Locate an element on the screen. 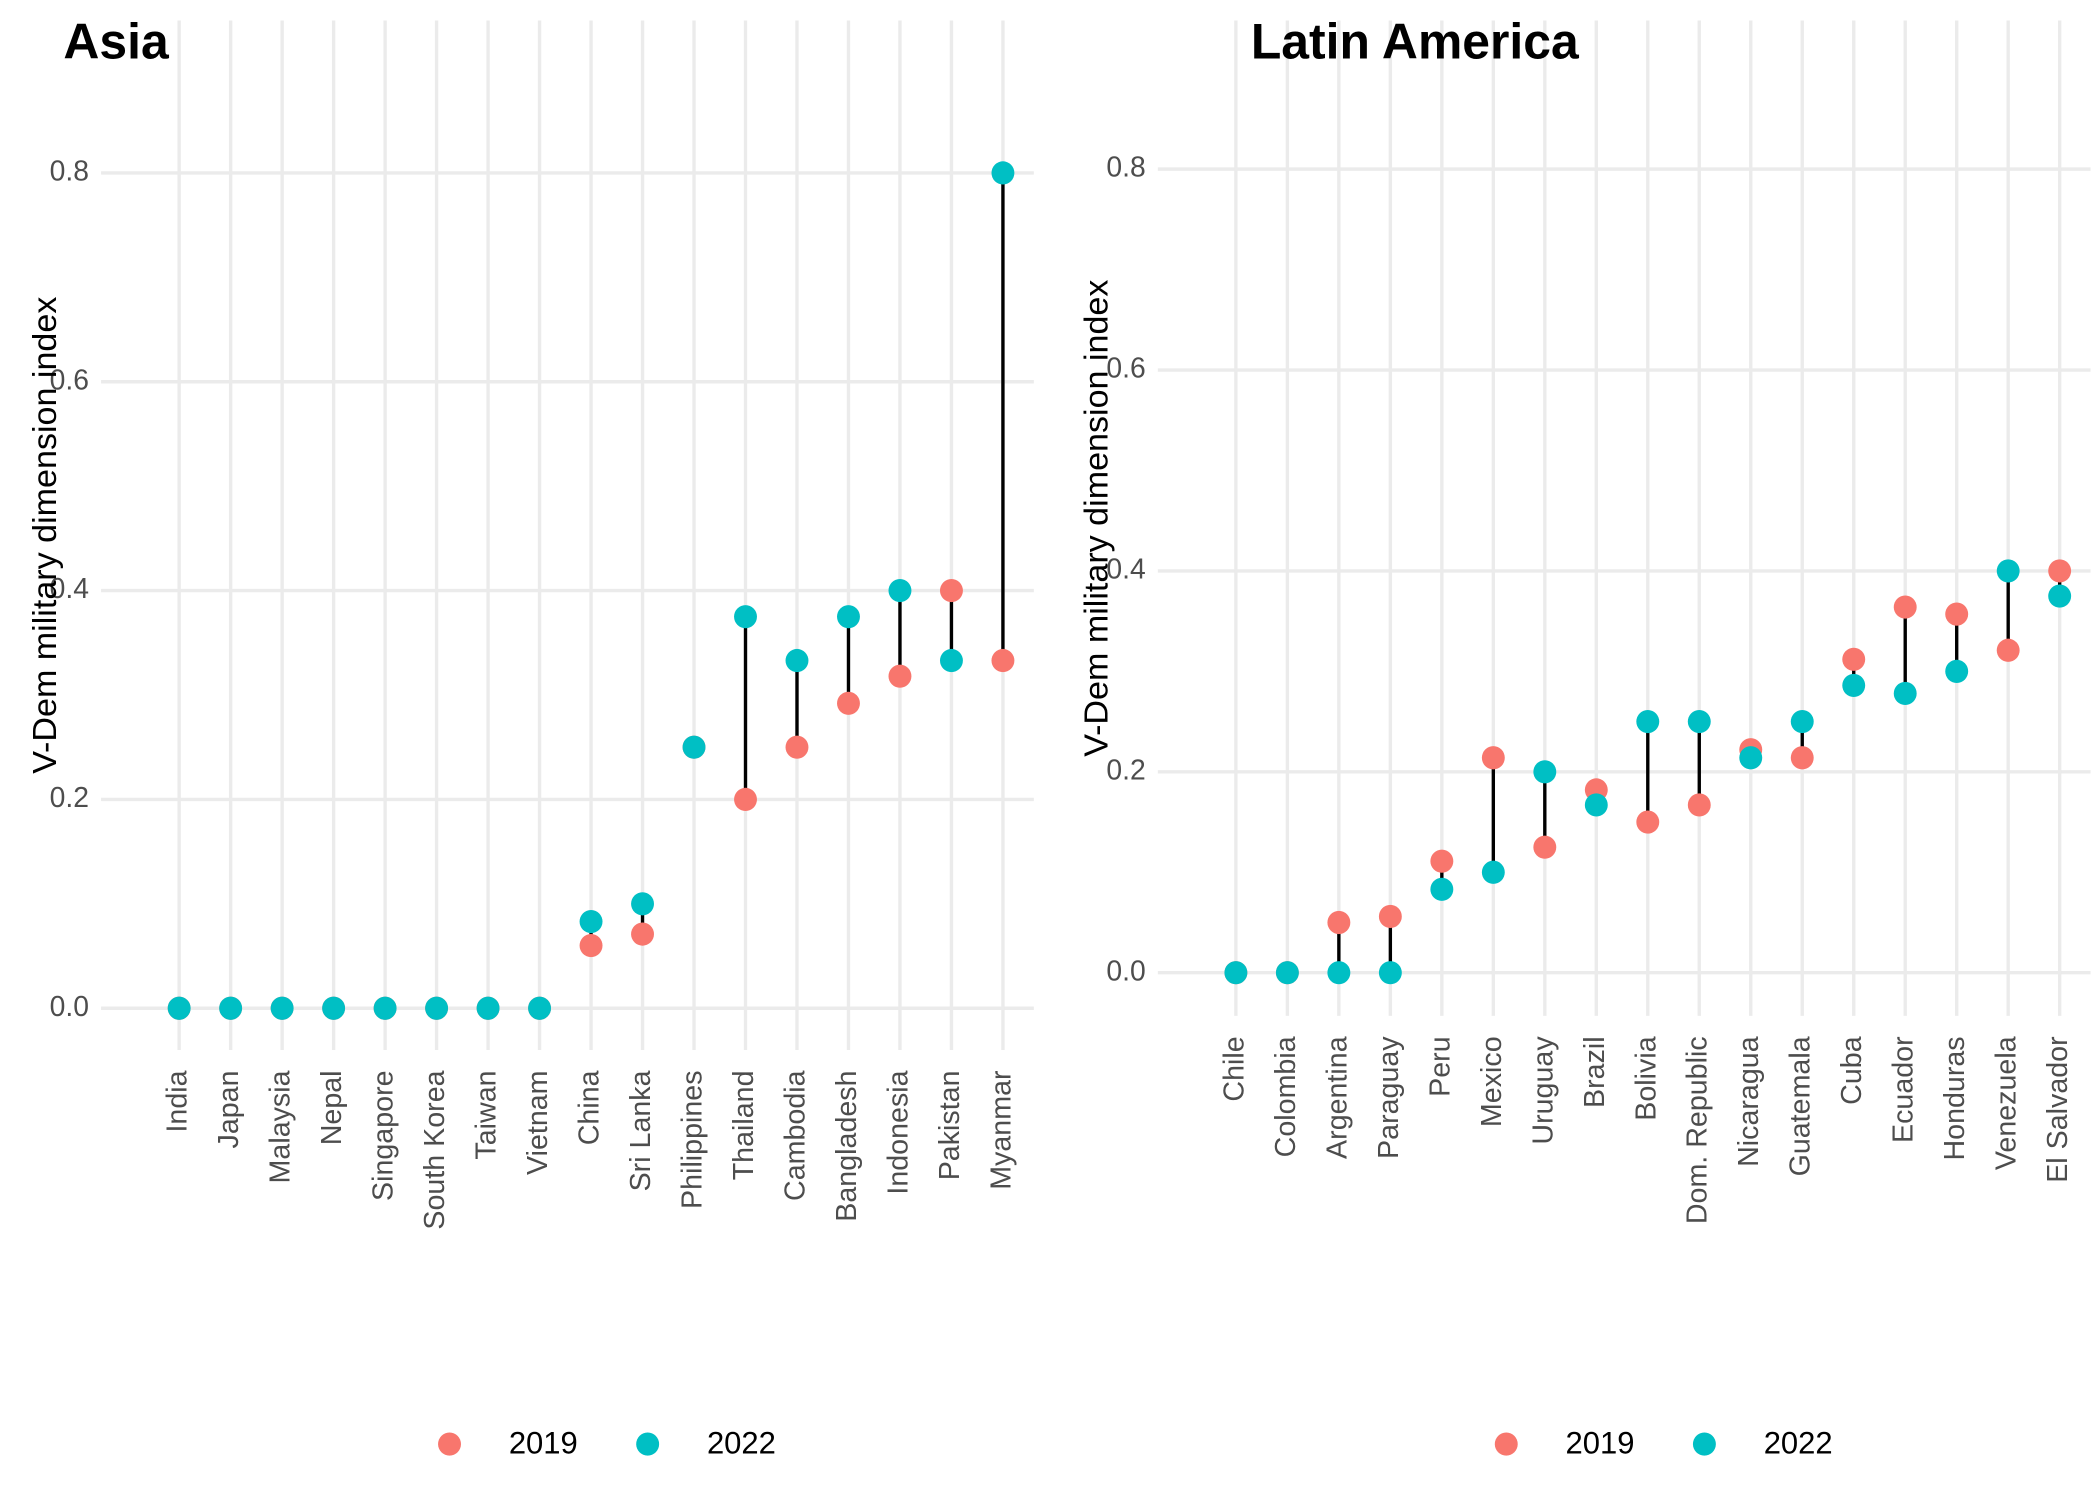  x-tick-label: Paraguay is located at coordinates (1389, 1097).